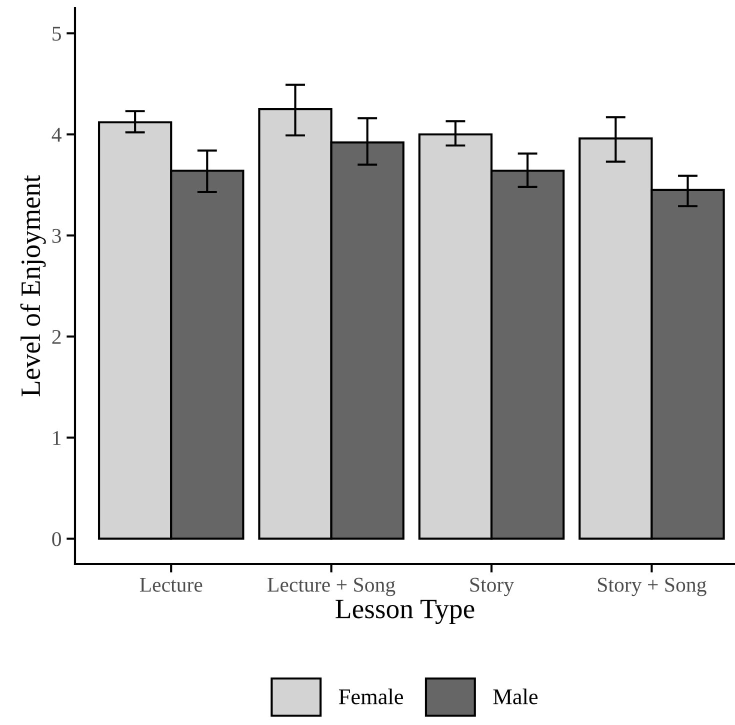 This screenshot has width=735, height=725. I want to click on x-tick-label: Lecture, so click(171, 585).